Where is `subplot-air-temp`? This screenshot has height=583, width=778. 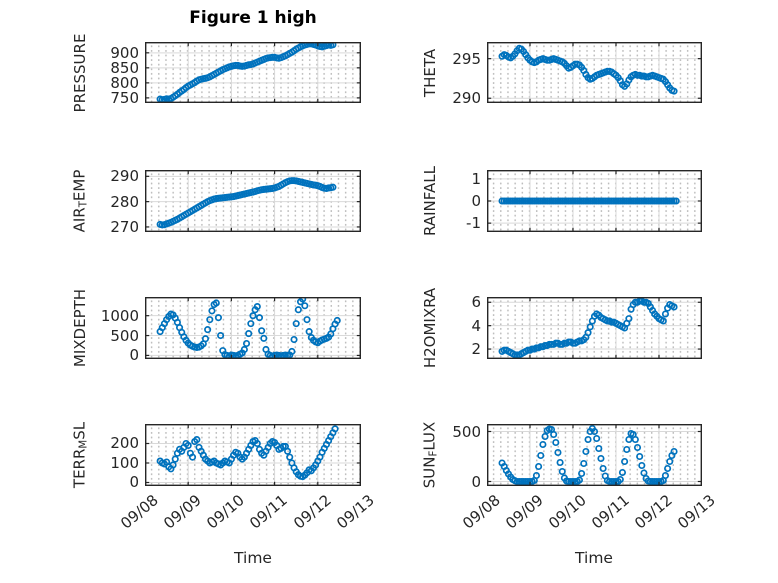
subplot-air-temp is located at coordinates (253, 201).